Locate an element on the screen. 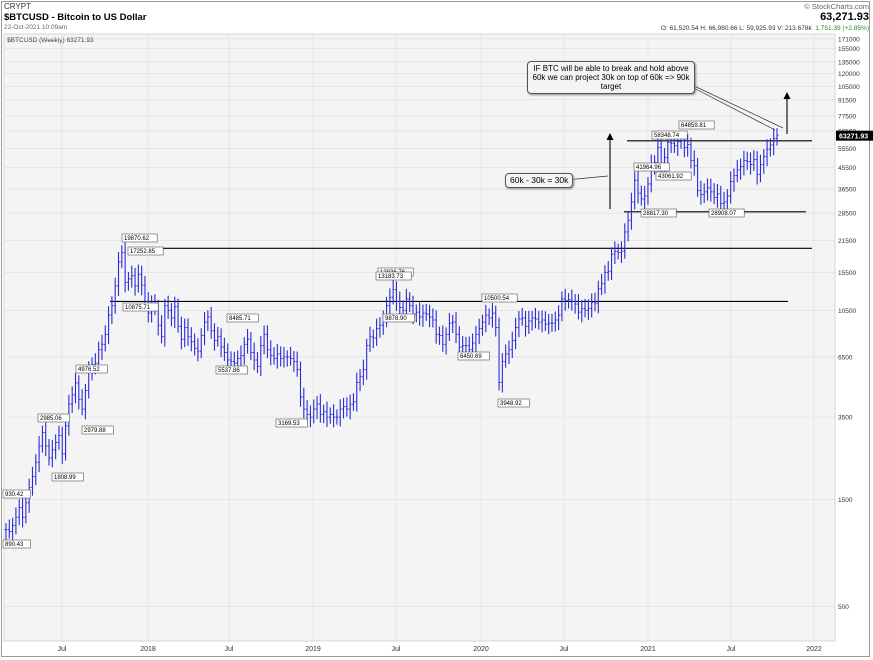 This screenshot has width=873, height=660. y-tick-label: 15500 is located at coordinates (847, 273).